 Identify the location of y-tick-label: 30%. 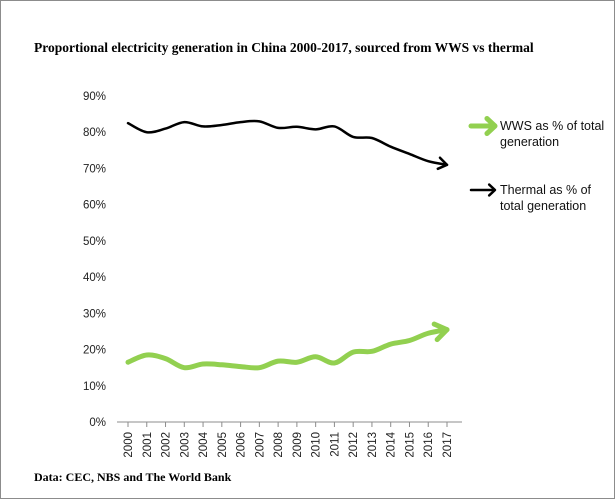
(94, 314).